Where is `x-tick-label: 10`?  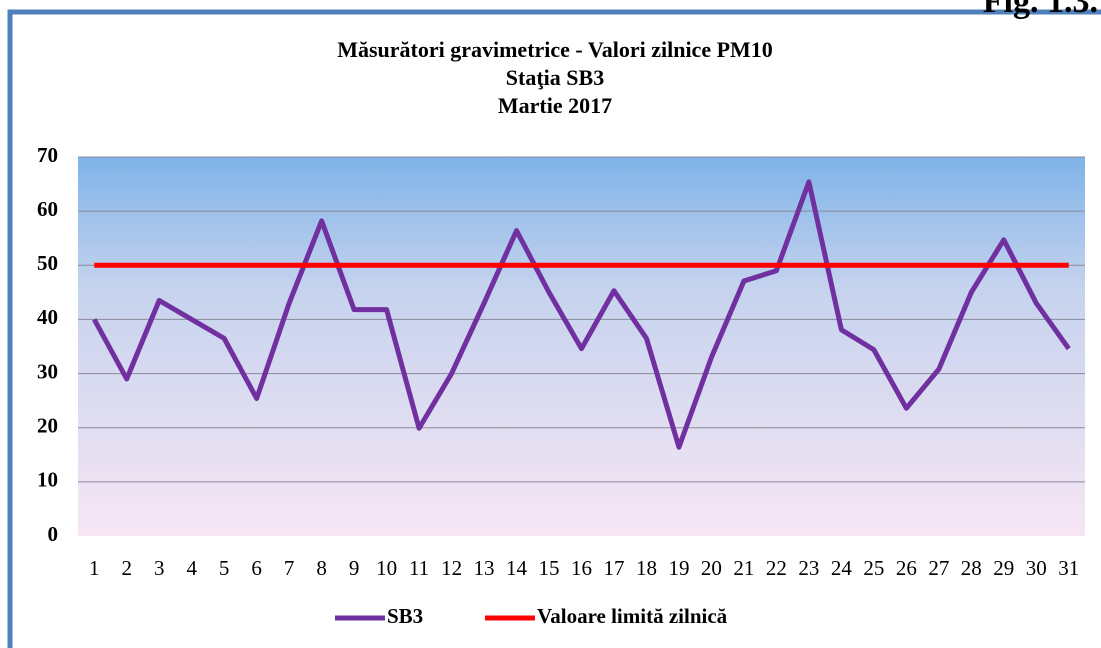
x-tick-label: 10 is located at coordinates (386, 568).